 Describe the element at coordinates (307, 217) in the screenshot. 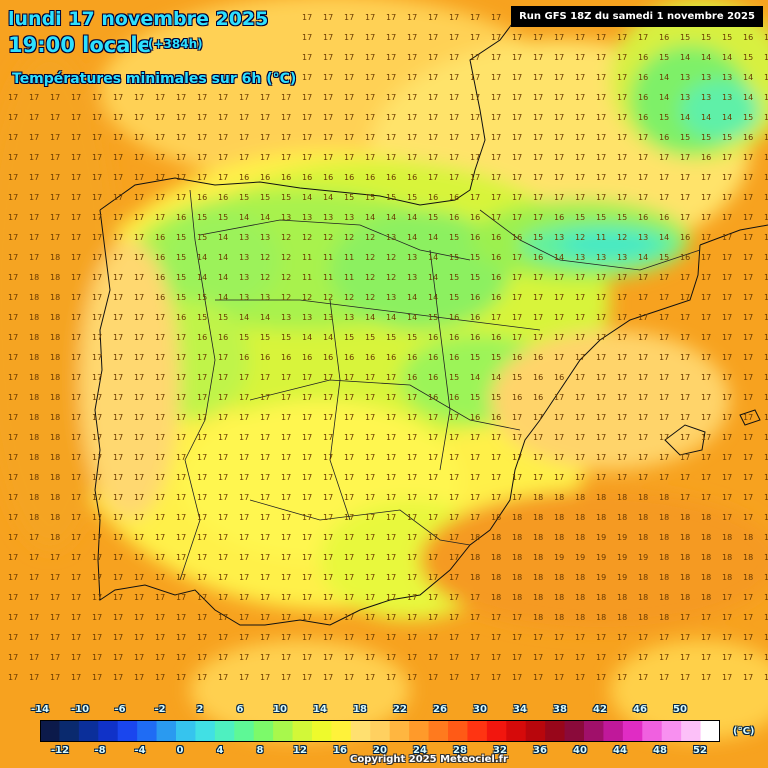

I see `grid-value: 13` at that location.